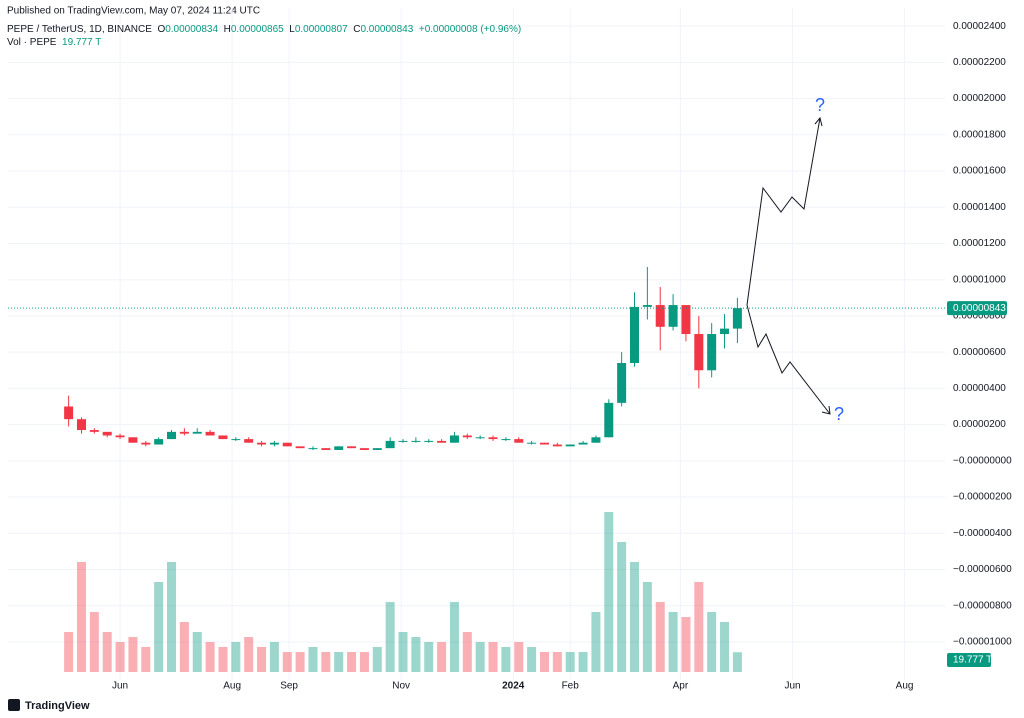  I want to click on ohlc-value: 0.00000807, so click(321, 29).